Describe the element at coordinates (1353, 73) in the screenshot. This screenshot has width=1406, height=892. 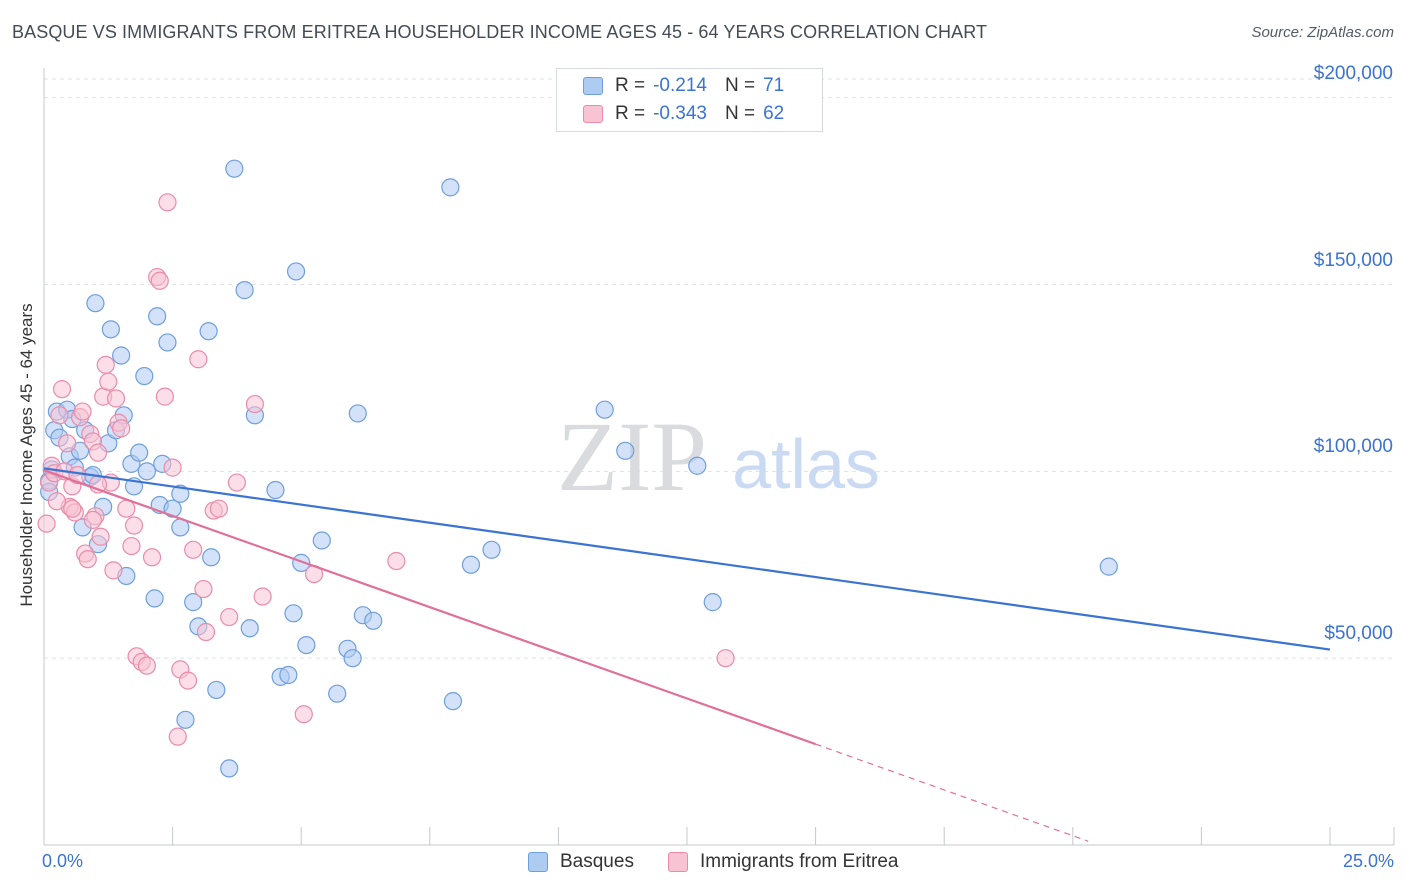
I see `y-tick-label: $200,000` at that location.